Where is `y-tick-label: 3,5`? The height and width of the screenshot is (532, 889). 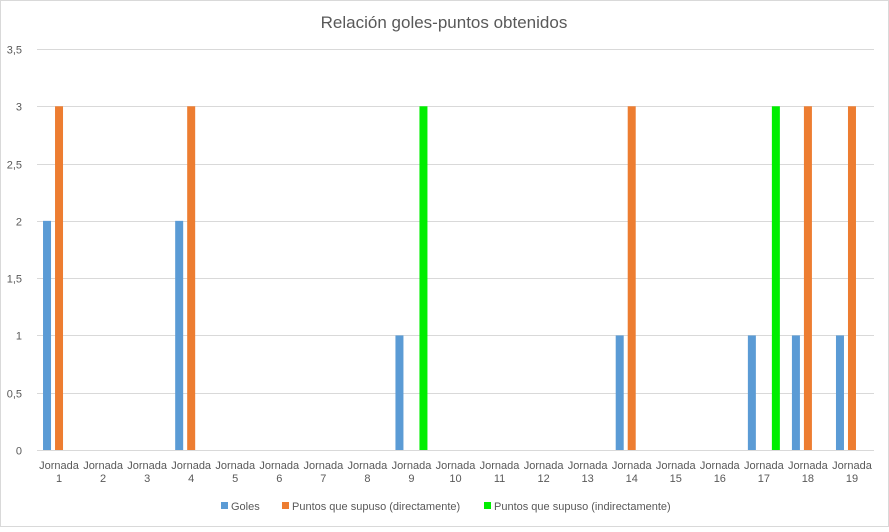 y-tick-label: 3,5 is located at coordinates (14, 51).